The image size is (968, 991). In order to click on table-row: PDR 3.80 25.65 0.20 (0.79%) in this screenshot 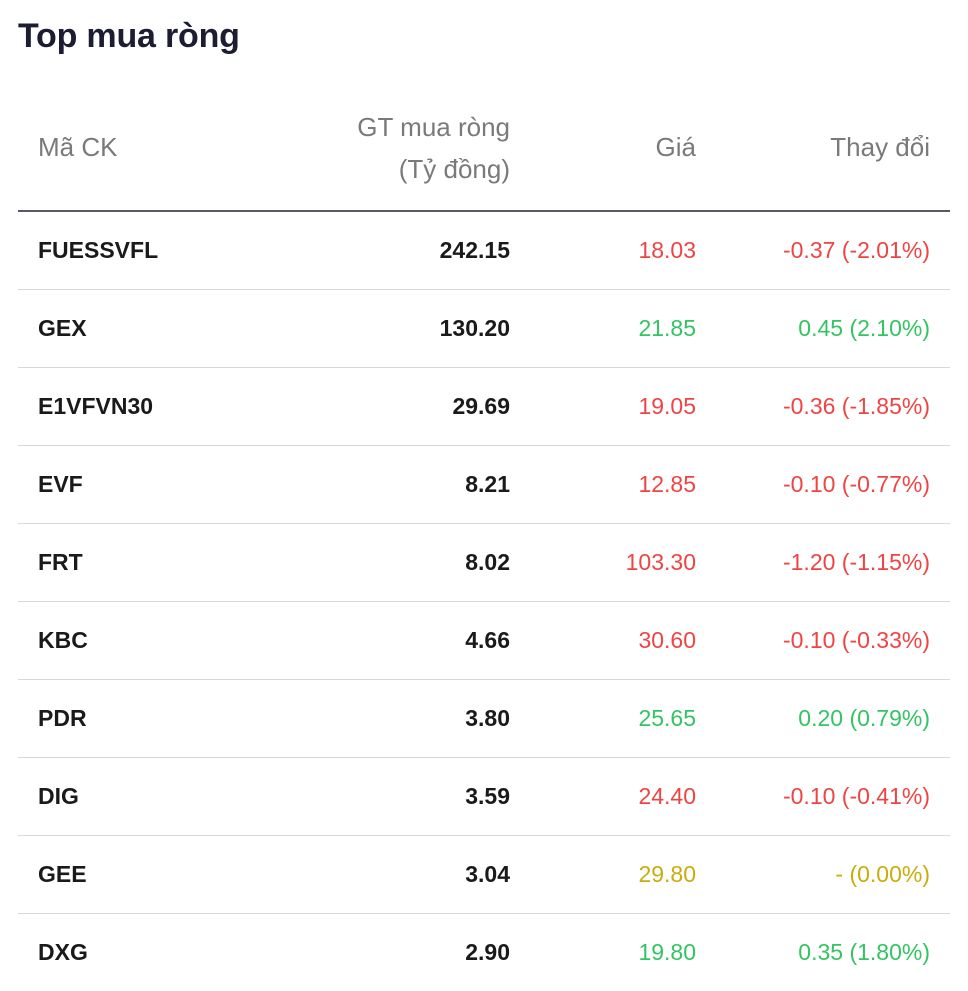, I will do `click(484, 719)`.